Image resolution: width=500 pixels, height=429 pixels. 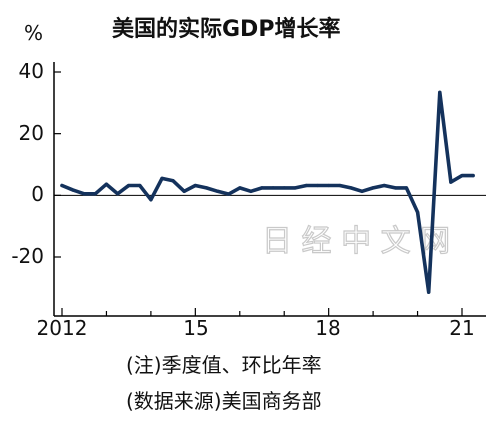 I want to click on x-tick-label-18: 18, so click(x=327, y=328).